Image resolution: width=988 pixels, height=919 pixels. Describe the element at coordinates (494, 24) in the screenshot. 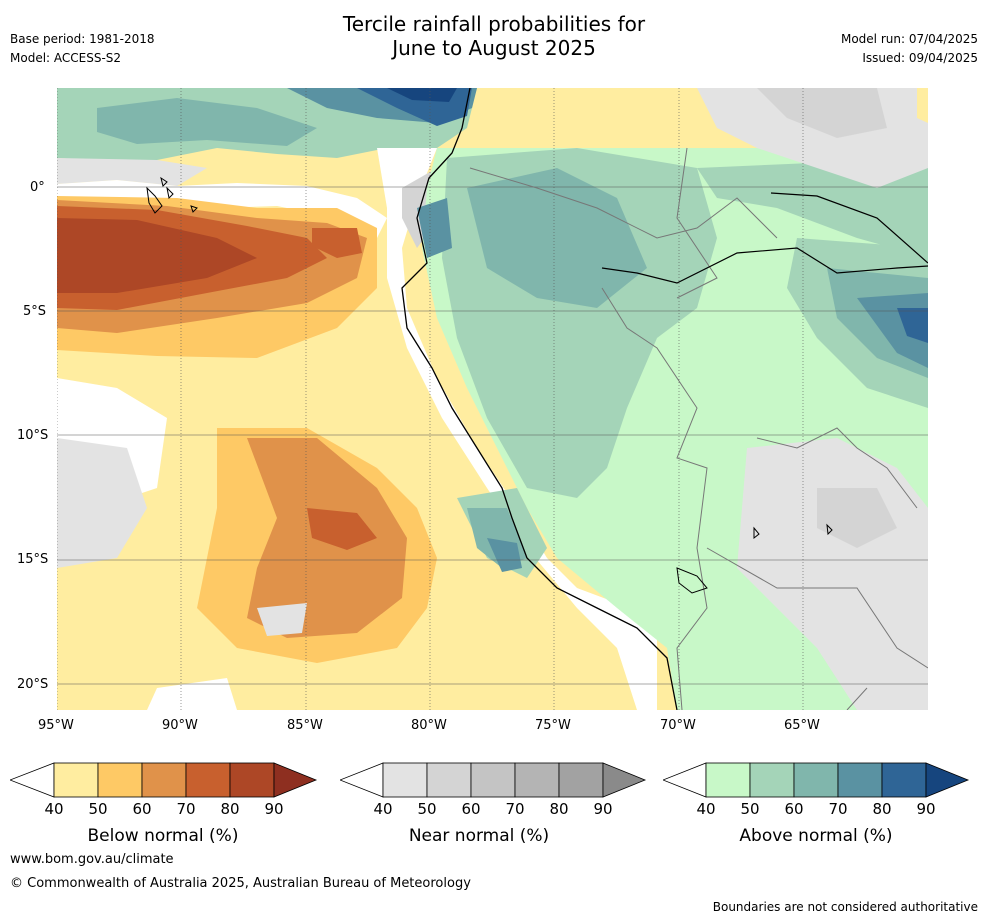

I see `map-title-line1: Tercile rainfall probabilities for` at that location.